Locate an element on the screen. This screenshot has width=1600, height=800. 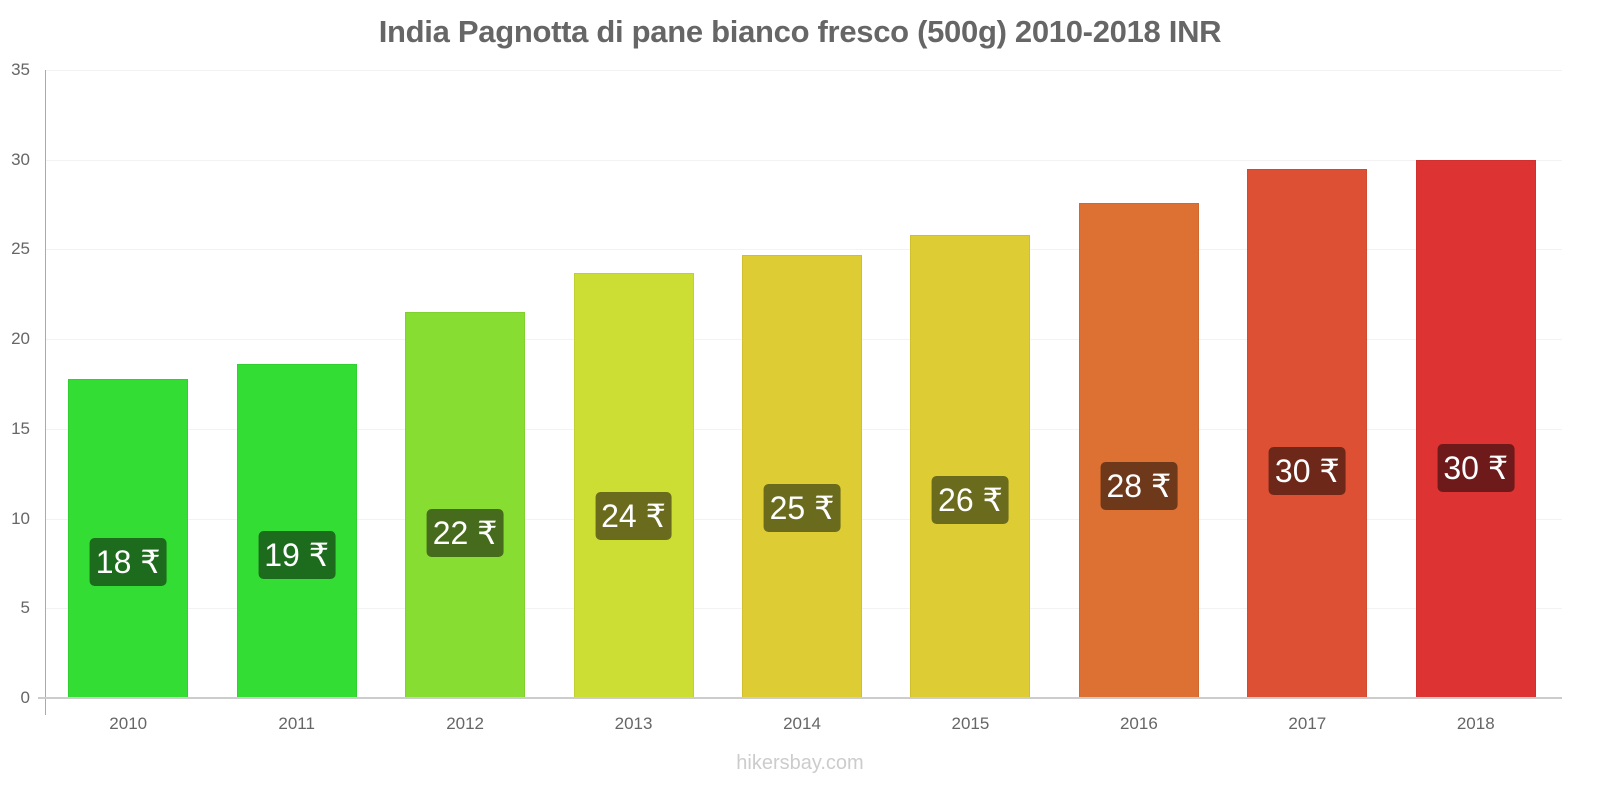
bar-value-label: 24 ₹ is located at coordinates (633, 516).